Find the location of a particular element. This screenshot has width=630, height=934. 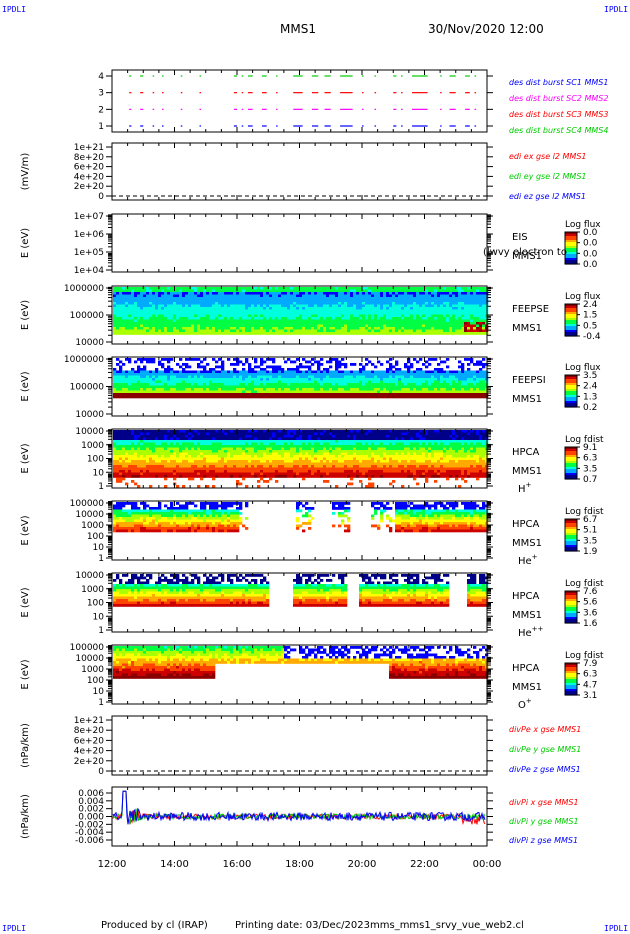

y-tick-label-feepsi: 100000 is located at coordinates (87, 388).